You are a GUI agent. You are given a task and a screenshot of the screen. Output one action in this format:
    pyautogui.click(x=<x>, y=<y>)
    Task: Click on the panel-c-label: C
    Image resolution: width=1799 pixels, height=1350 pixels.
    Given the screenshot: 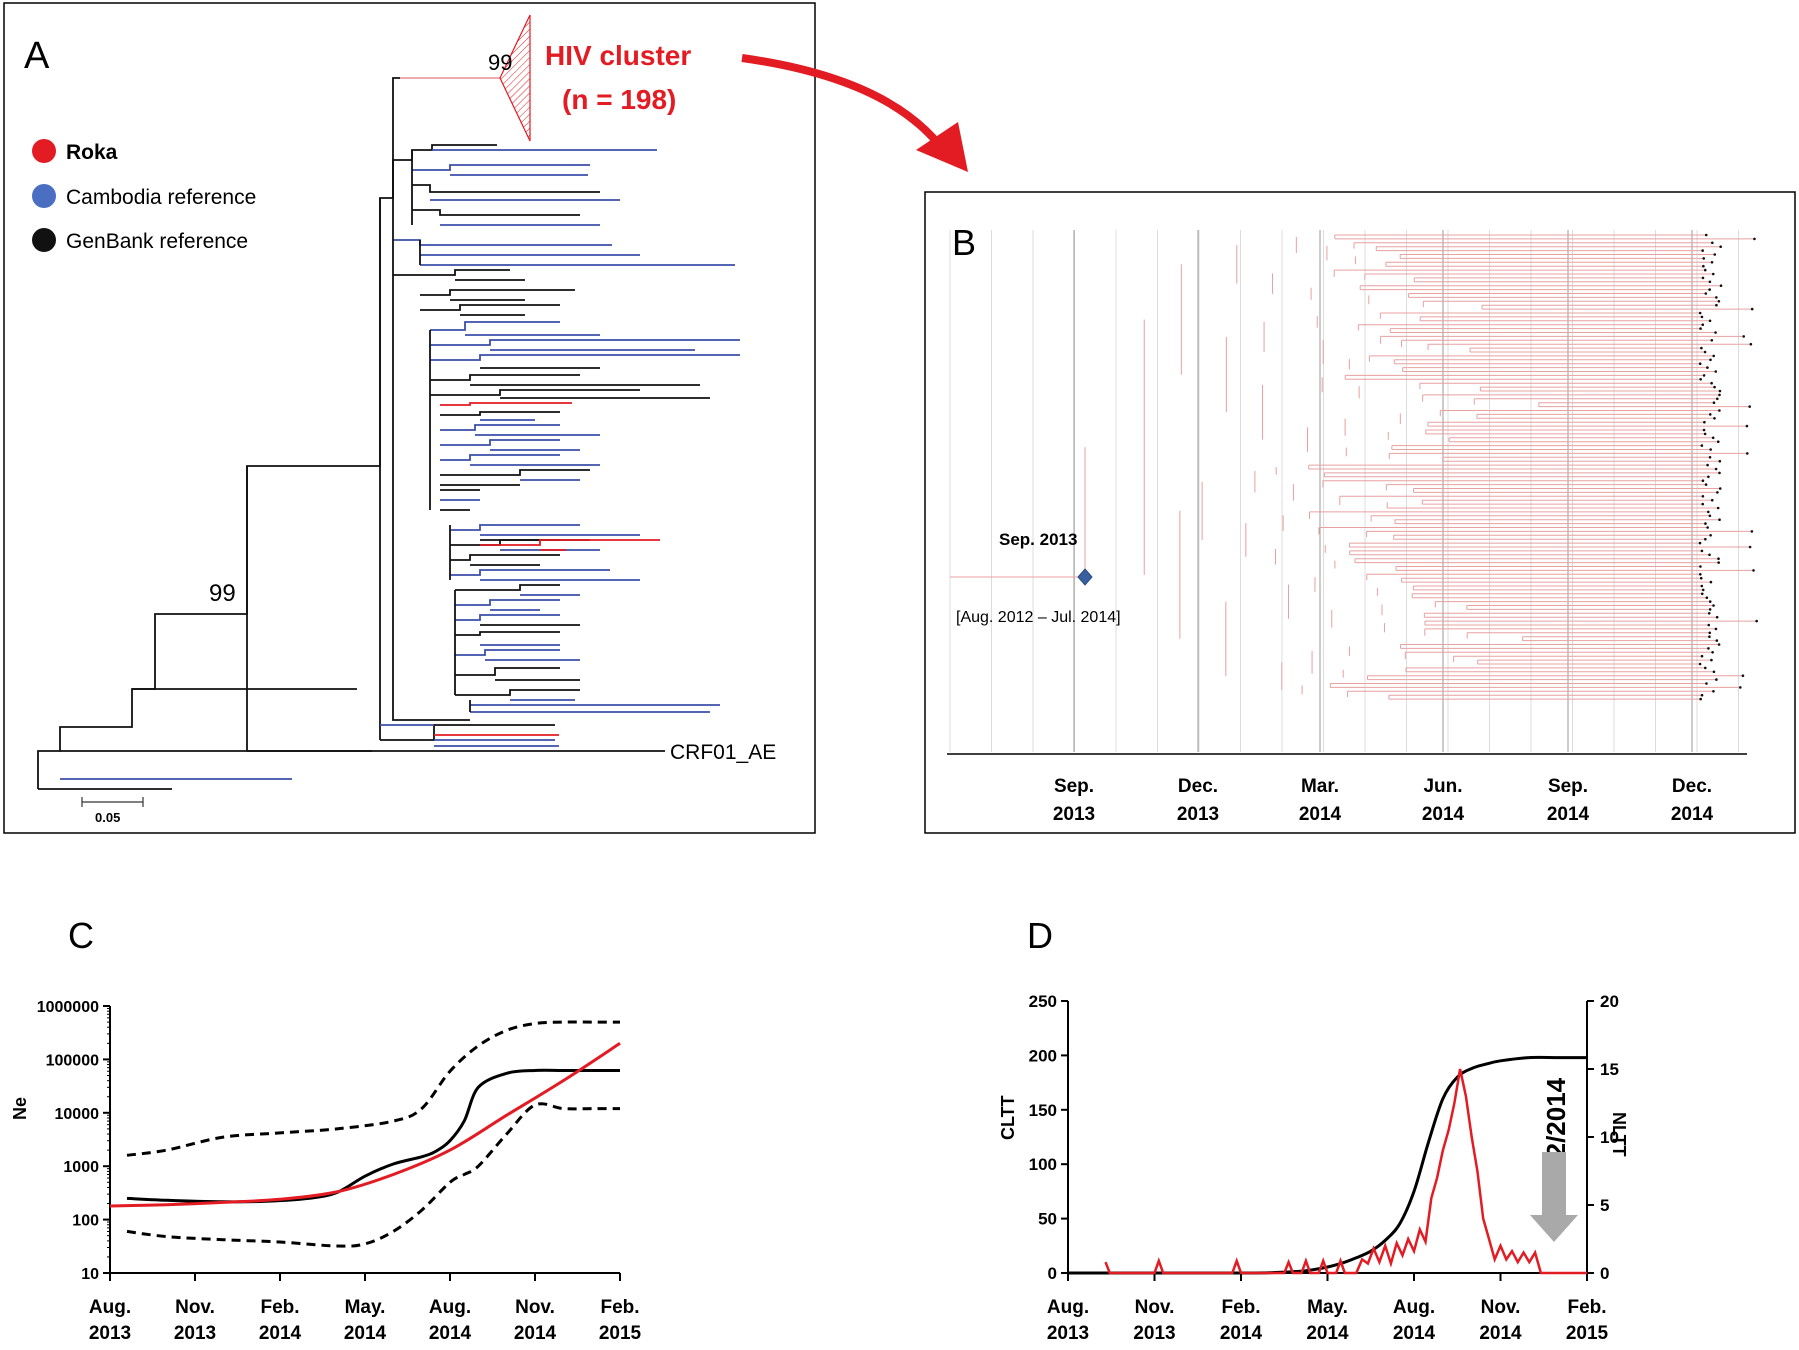 What is the action you would take?
    pyautogui.click(x=81, y=935)
    